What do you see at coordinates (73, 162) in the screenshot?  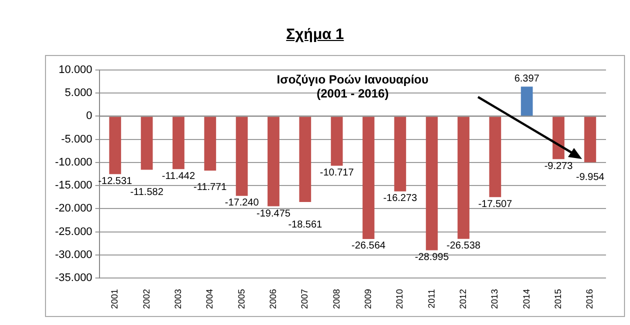 I see `y-tick-label: -10.000` at bounding box center [73, 162].